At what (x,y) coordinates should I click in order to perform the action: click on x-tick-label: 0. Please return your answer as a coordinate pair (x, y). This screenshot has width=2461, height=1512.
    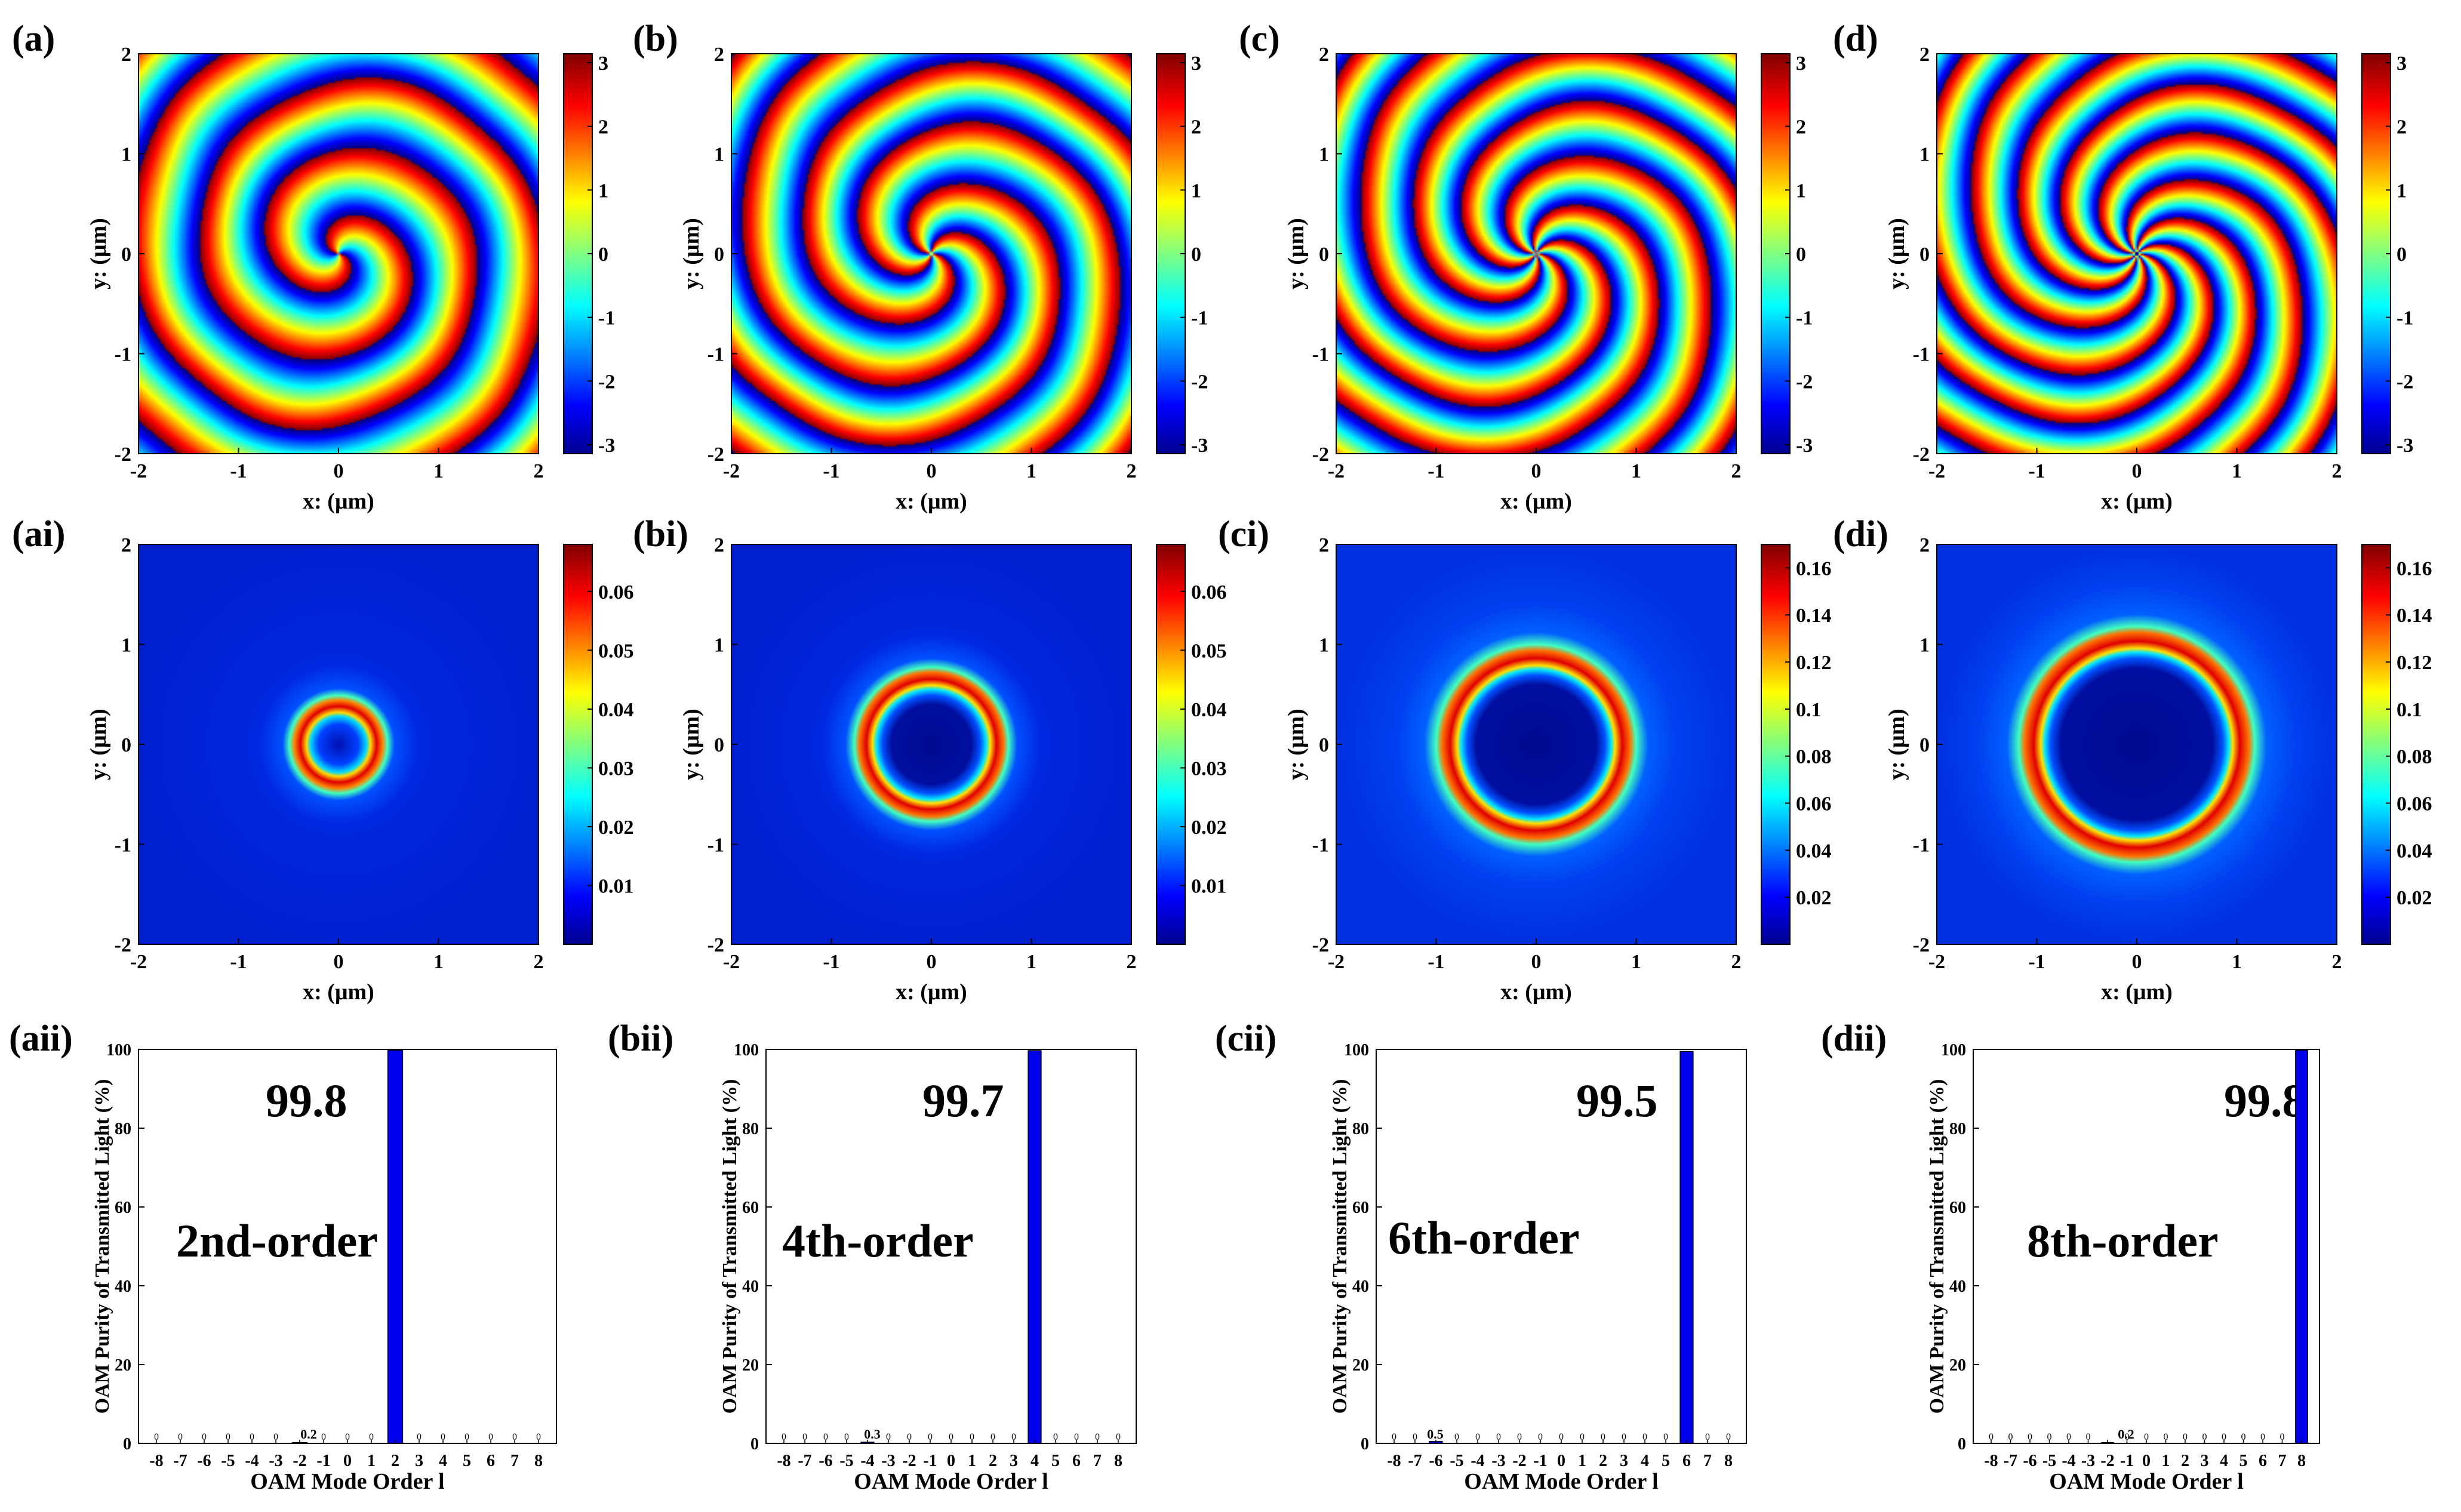
    Looking at the image, I should click on (2146, 1461).